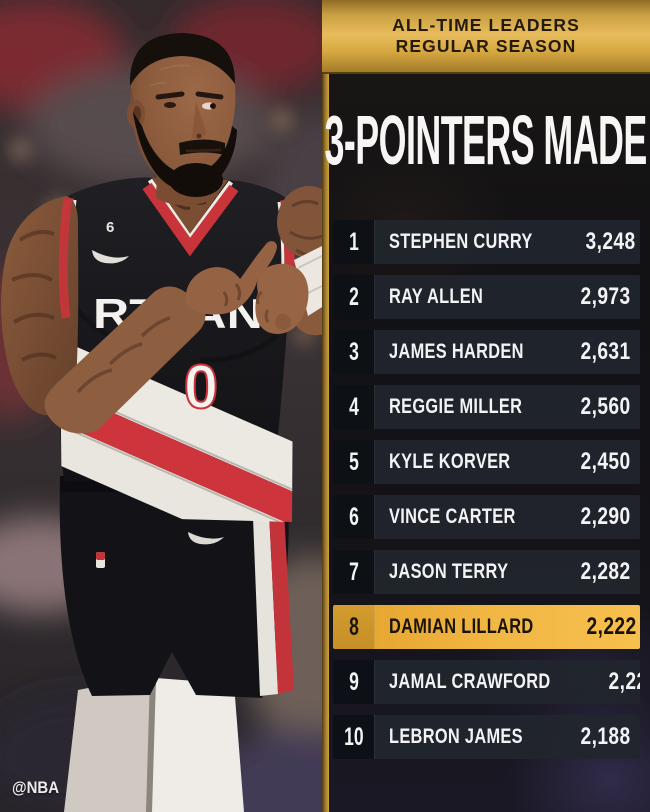 This screenshot has width=650, height=812. I want to click on player-name: JAMAL CRAWFORD, so click(470, 681).